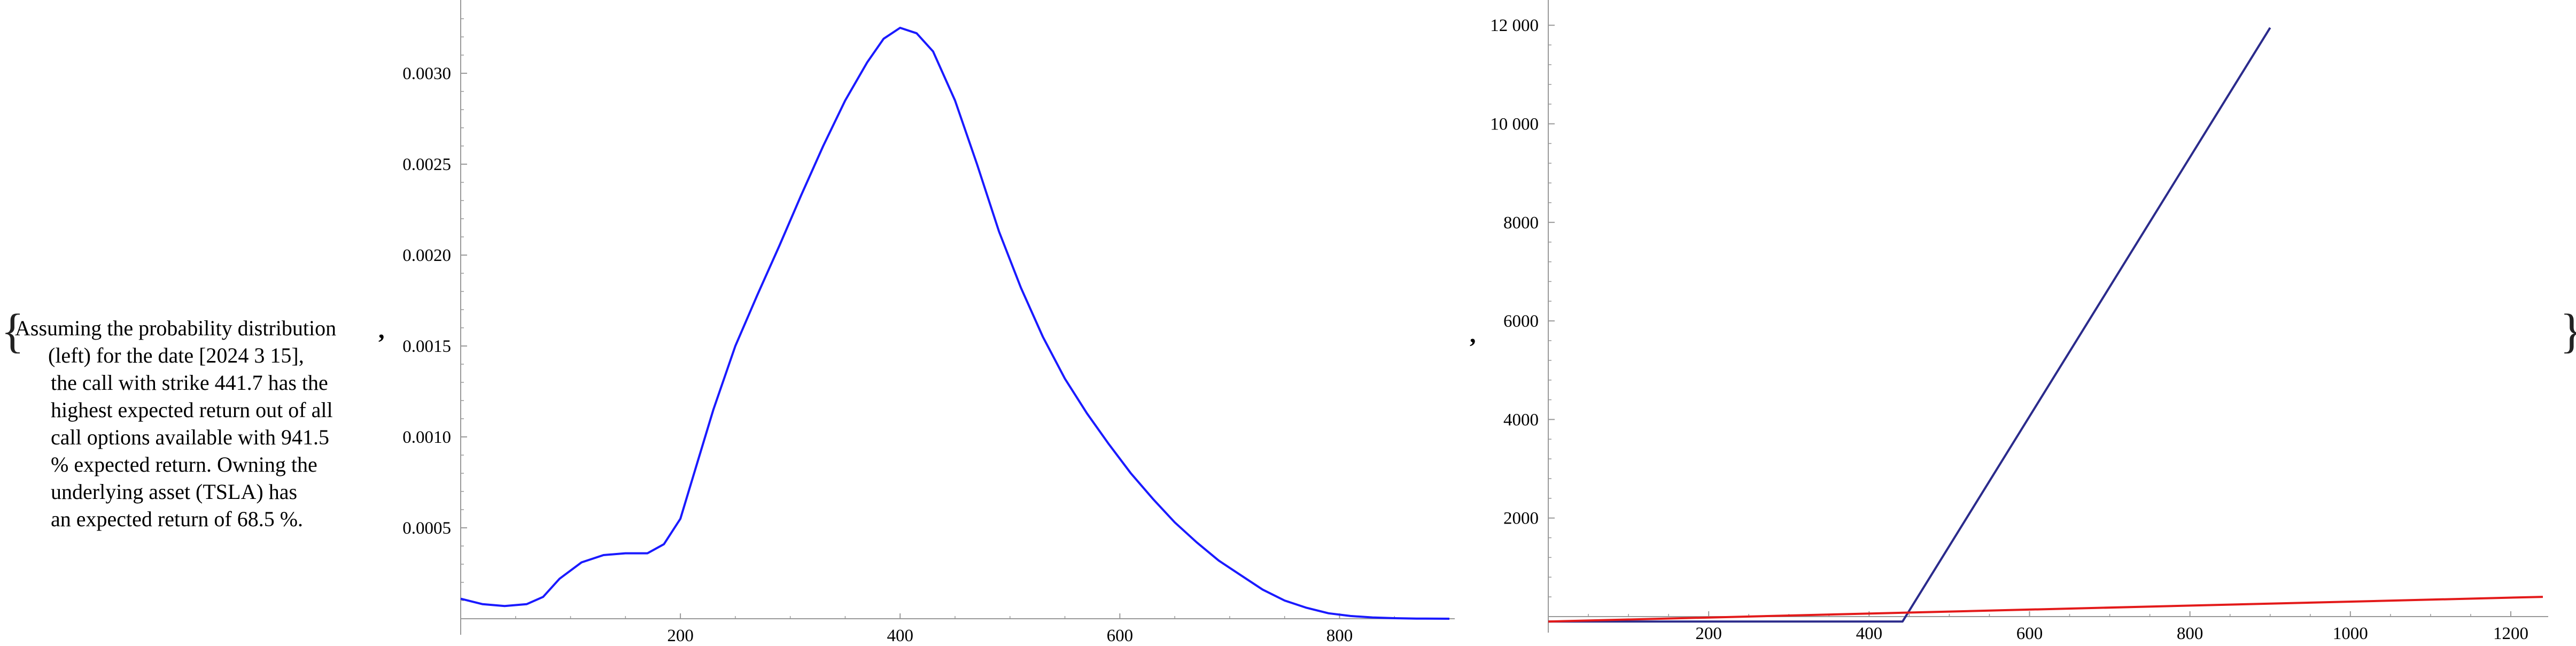 This screenshot has height=646, width=2576. What do you see at coordinates (1514, 125) in the screenshot?
I see `y-tick-label: 10 000` at bounding box center [1514, 125].